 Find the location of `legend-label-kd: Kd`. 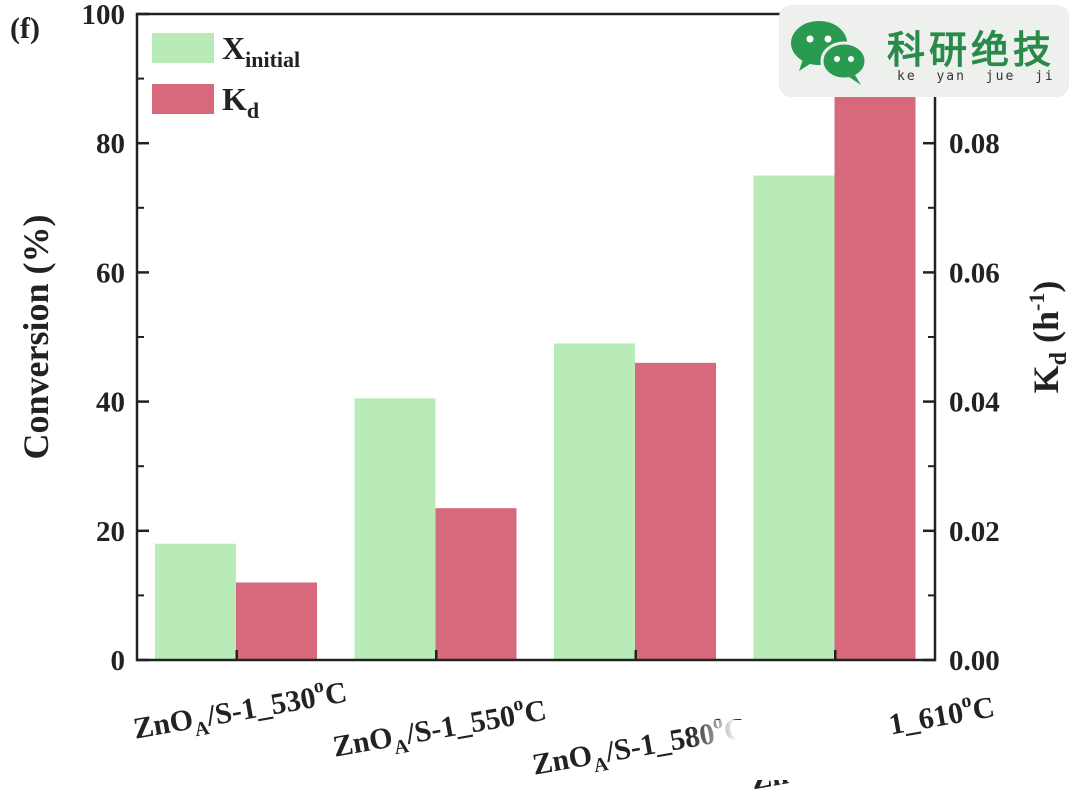

legend-label-kd: Kd is located at coordinates (240, 102).